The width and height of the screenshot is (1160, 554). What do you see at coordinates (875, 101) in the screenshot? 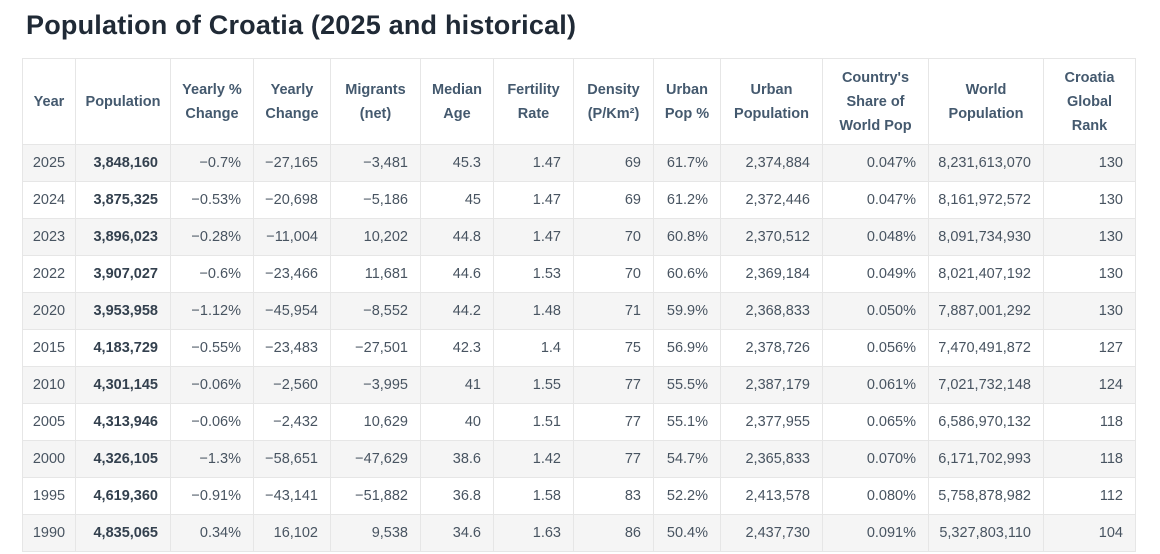
I see `column-header-share_world_pop: Country's Share of World Pop` at bounding box center [875, 101].